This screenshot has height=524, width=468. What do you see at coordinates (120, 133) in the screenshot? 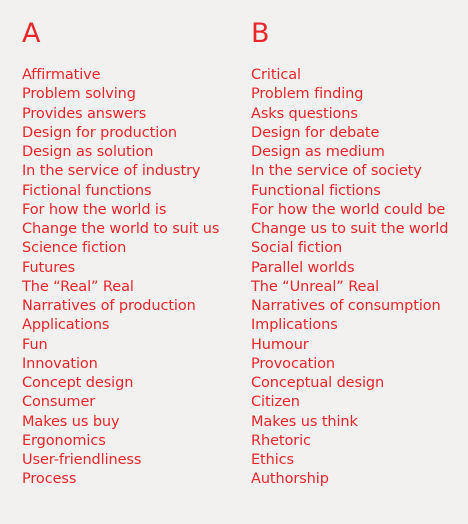
I see `column-a-item: Design for production` at bounding box center [120, 133].